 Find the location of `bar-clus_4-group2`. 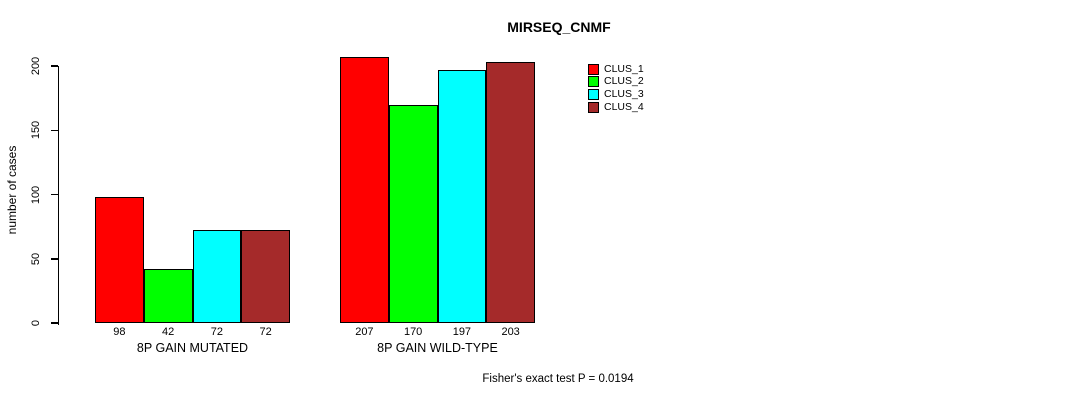

bar-clus_4-group2 is located at coordinates (510, 192).